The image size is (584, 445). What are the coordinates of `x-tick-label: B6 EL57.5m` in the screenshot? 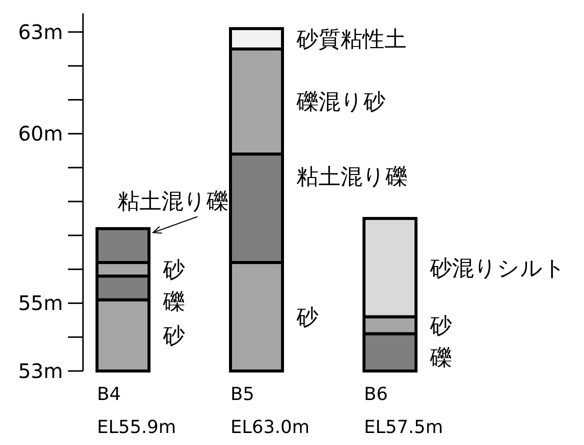 It's located at (404, 411).